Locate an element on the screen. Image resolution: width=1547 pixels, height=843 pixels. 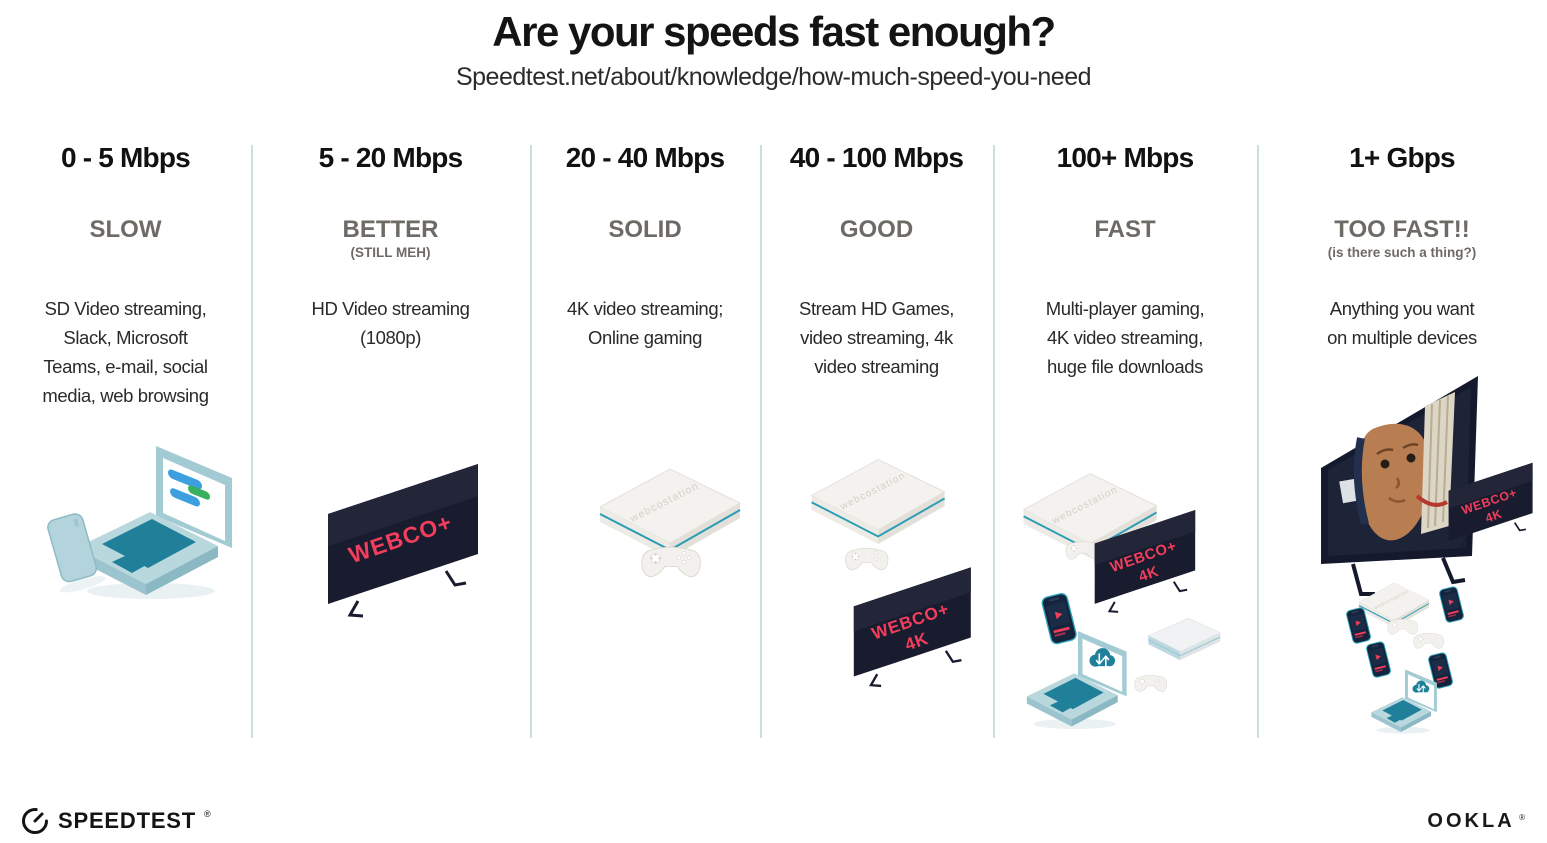
use-case-line: SD Video streaming, is located at coordinates (125, 308).